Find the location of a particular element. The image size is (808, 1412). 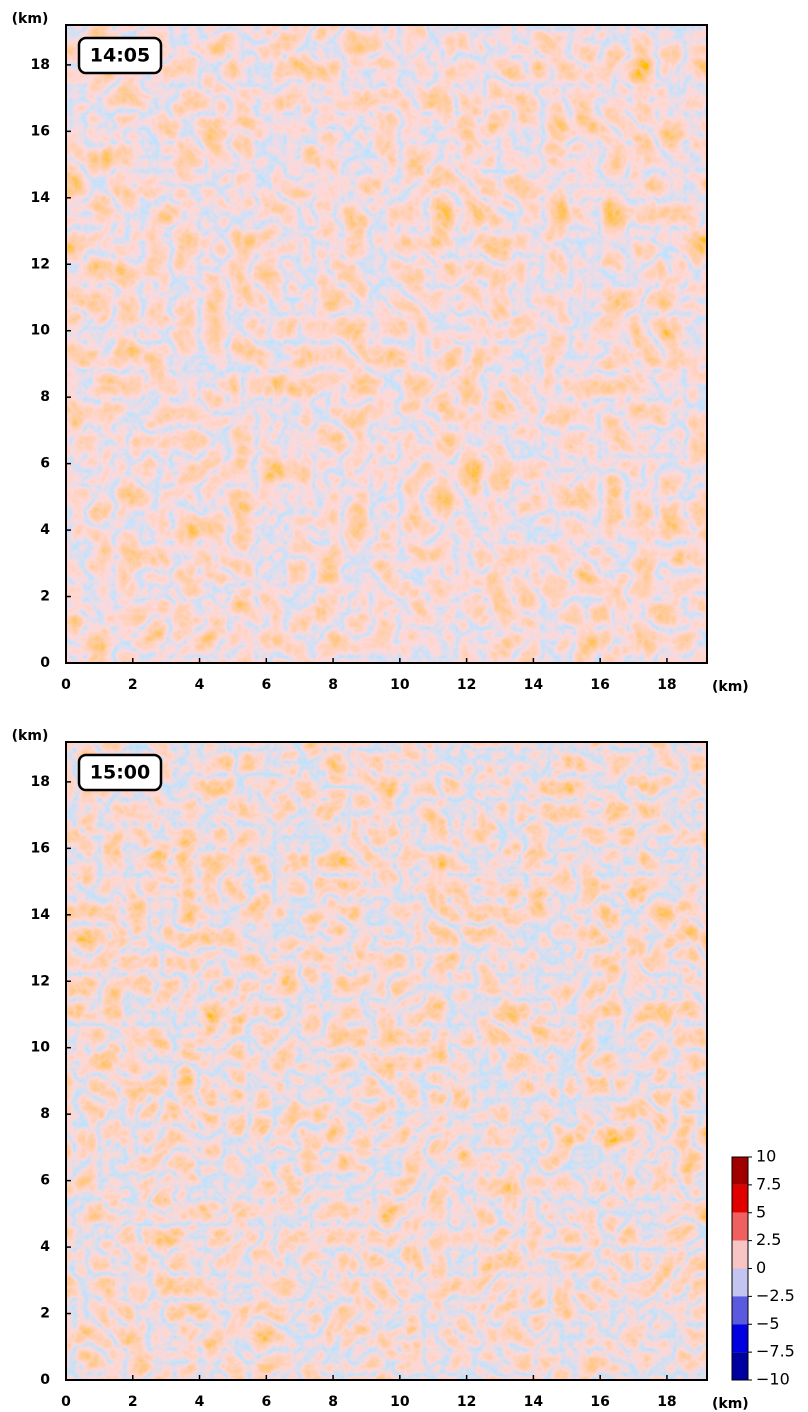

time-label: 15:00 is located at coordinates (120, 773).